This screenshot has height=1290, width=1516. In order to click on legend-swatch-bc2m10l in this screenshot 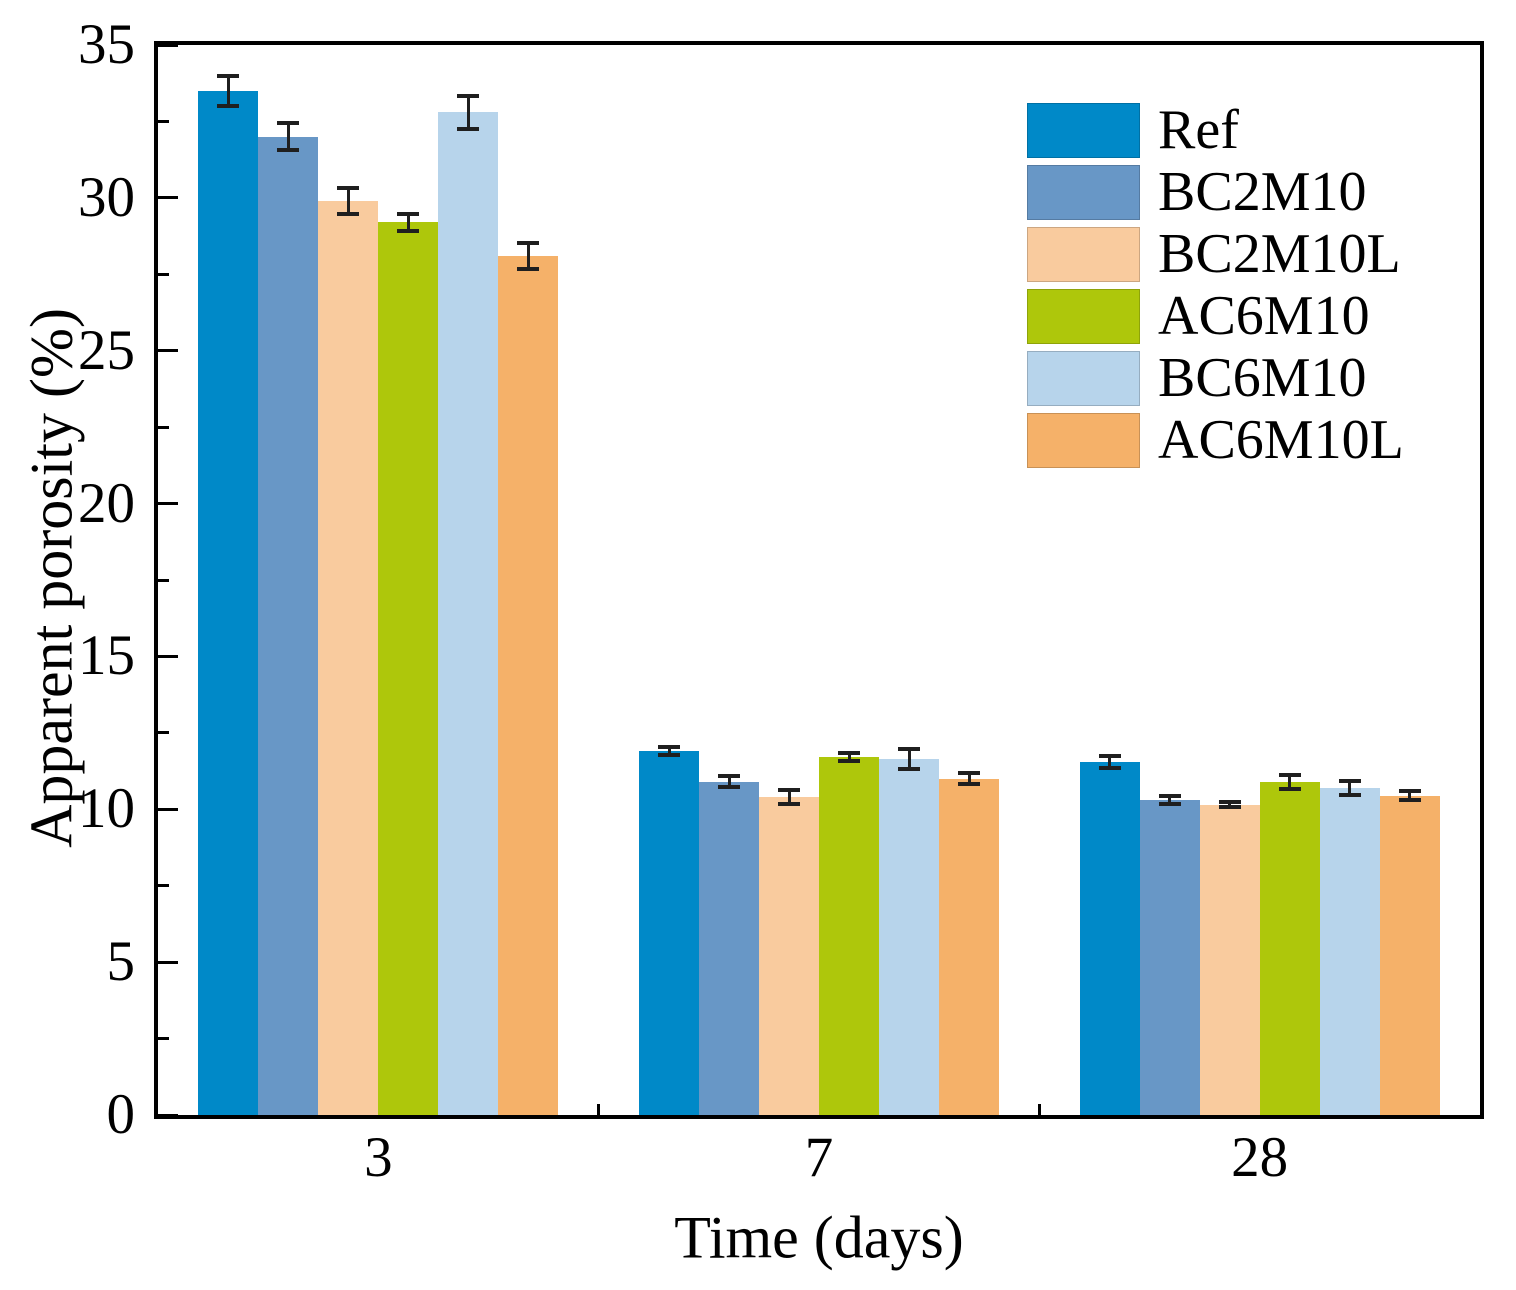, I will do `click(1083, 254)`.